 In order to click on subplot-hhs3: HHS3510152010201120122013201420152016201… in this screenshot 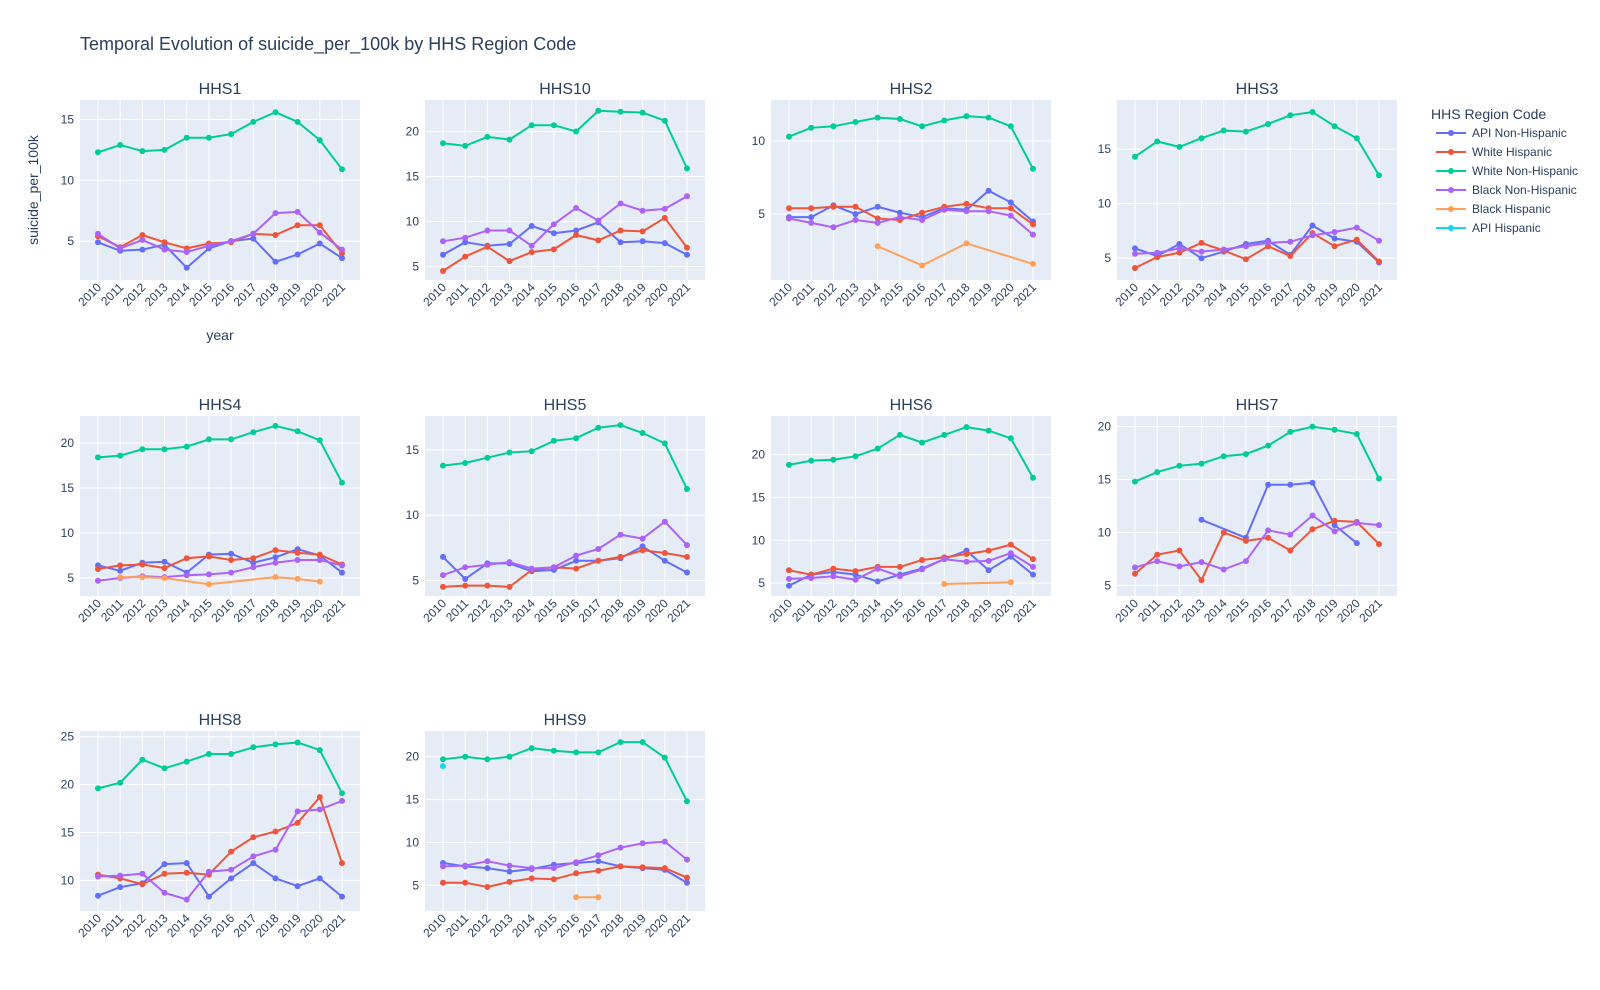, I will do `click(1247, 195)`.